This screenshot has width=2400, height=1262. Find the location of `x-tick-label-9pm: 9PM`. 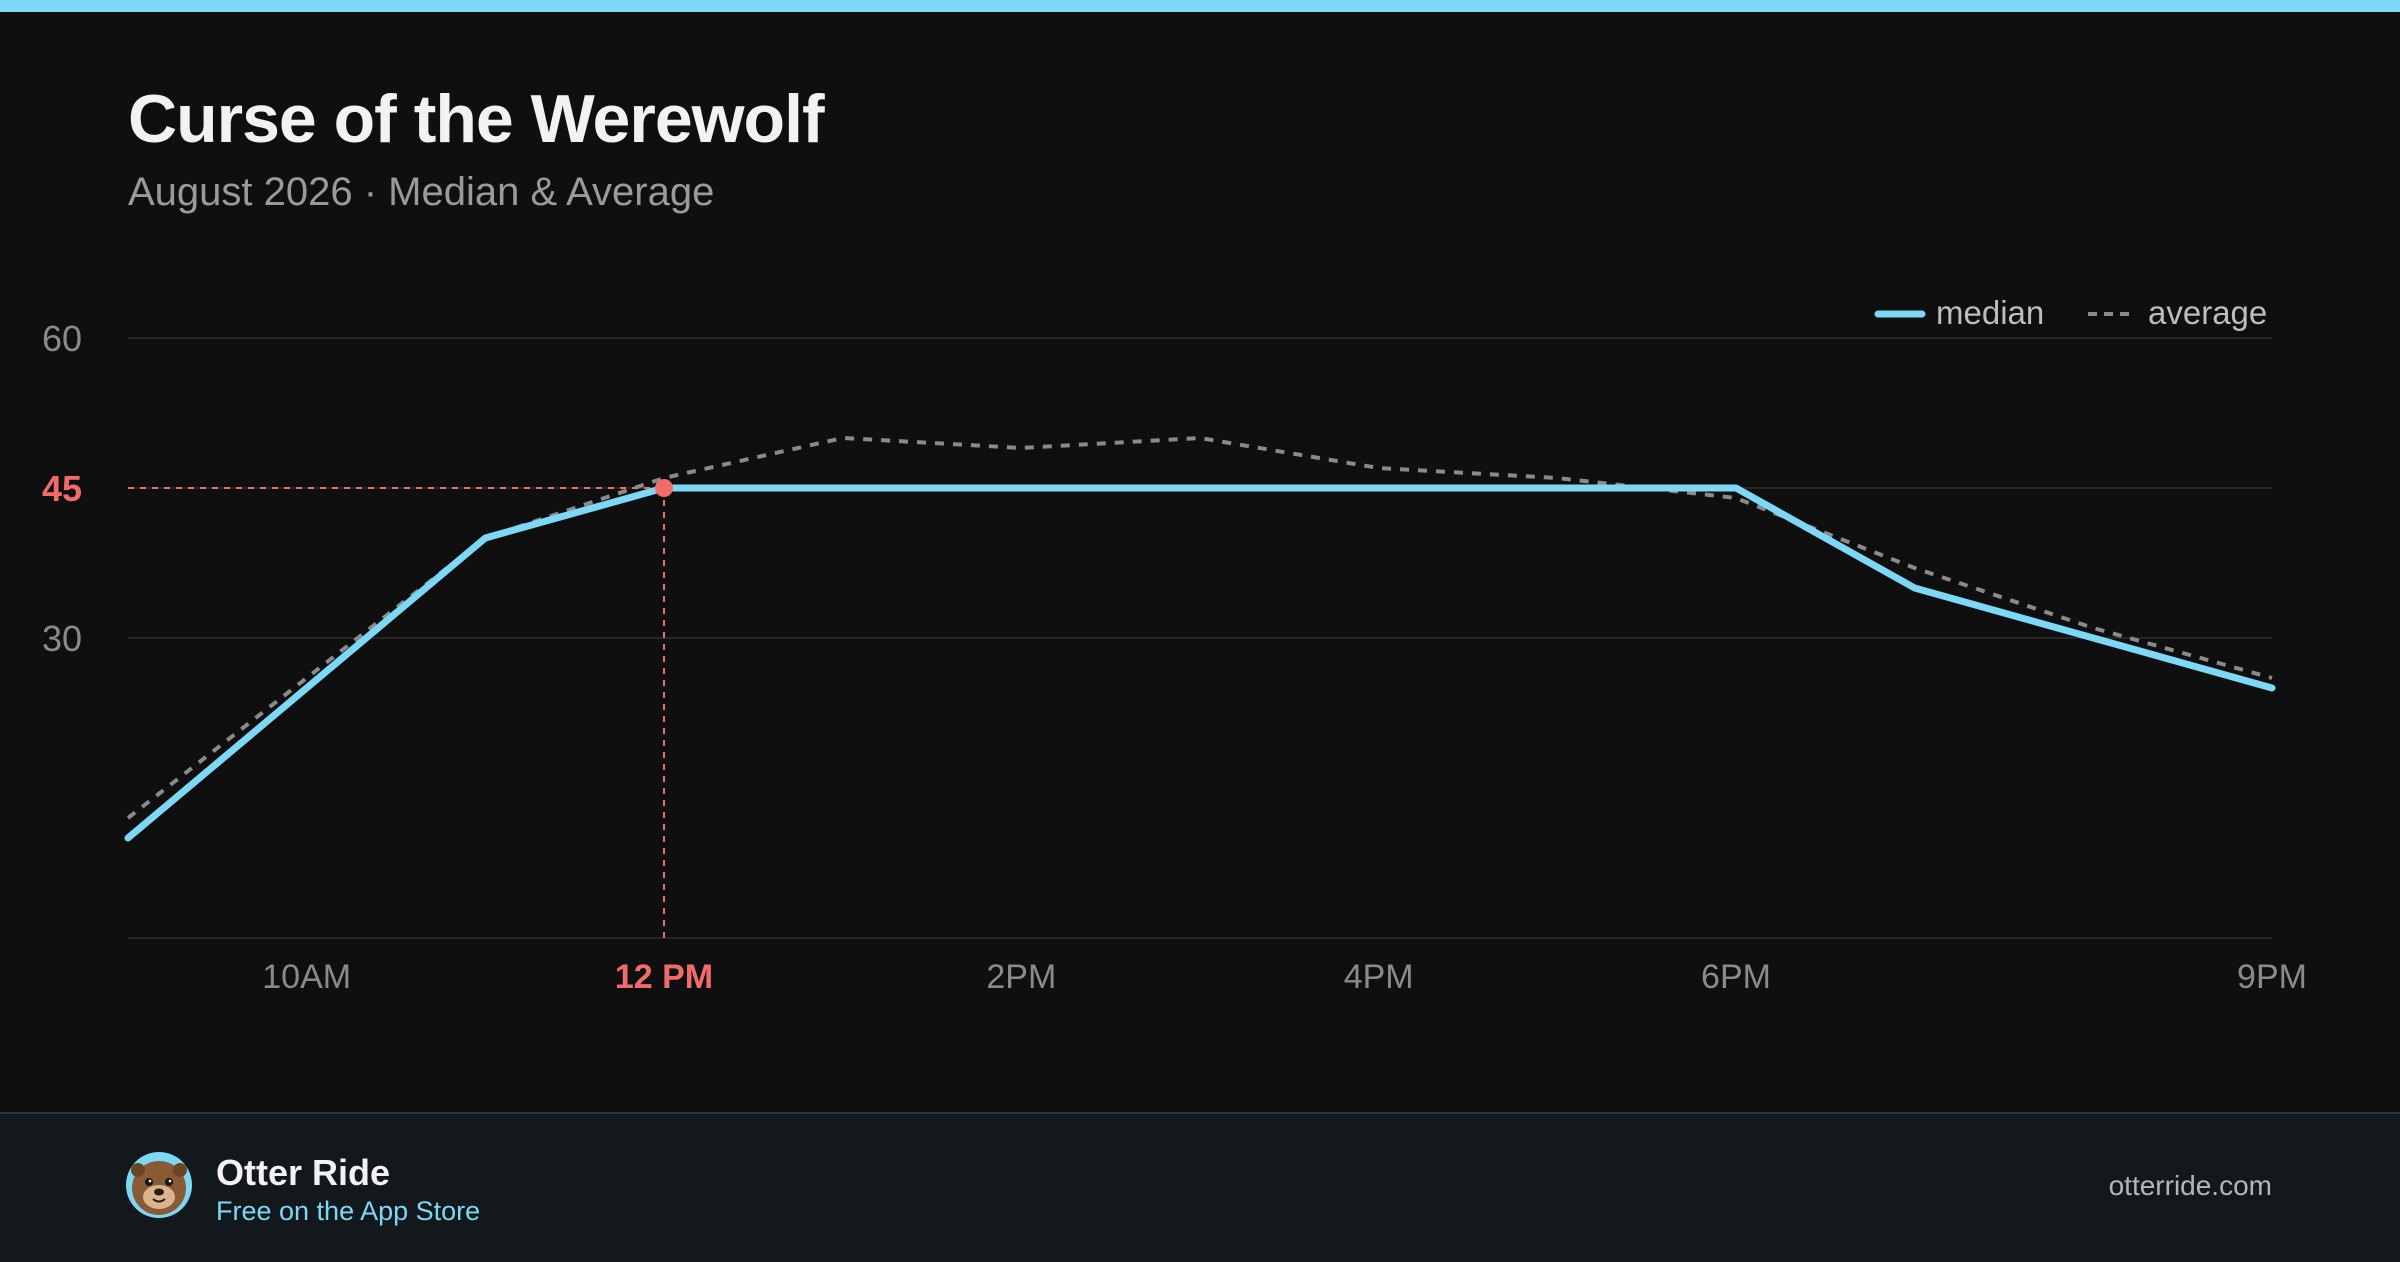

x-tick-label-9pm: 9PM is located at coordinates (2272, 977).